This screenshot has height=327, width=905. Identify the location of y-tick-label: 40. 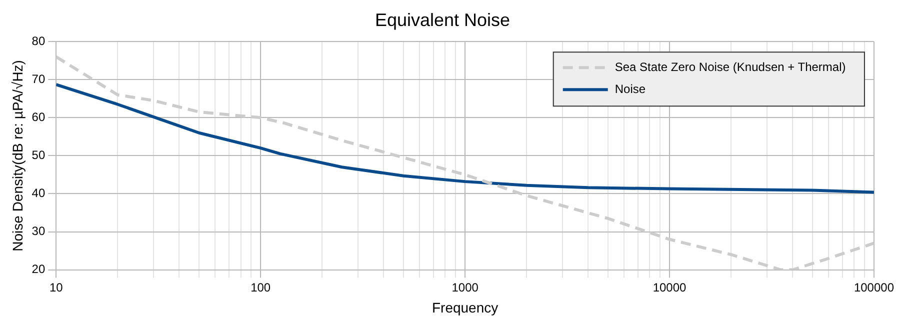
(39, 193).